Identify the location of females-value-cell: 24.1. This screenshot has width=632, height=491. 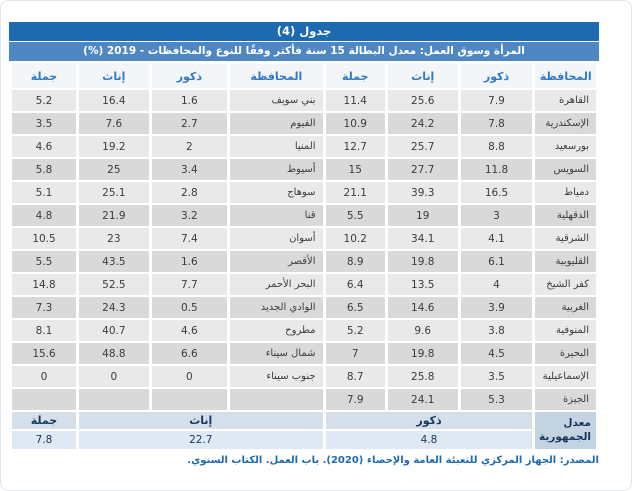
(422, 399).